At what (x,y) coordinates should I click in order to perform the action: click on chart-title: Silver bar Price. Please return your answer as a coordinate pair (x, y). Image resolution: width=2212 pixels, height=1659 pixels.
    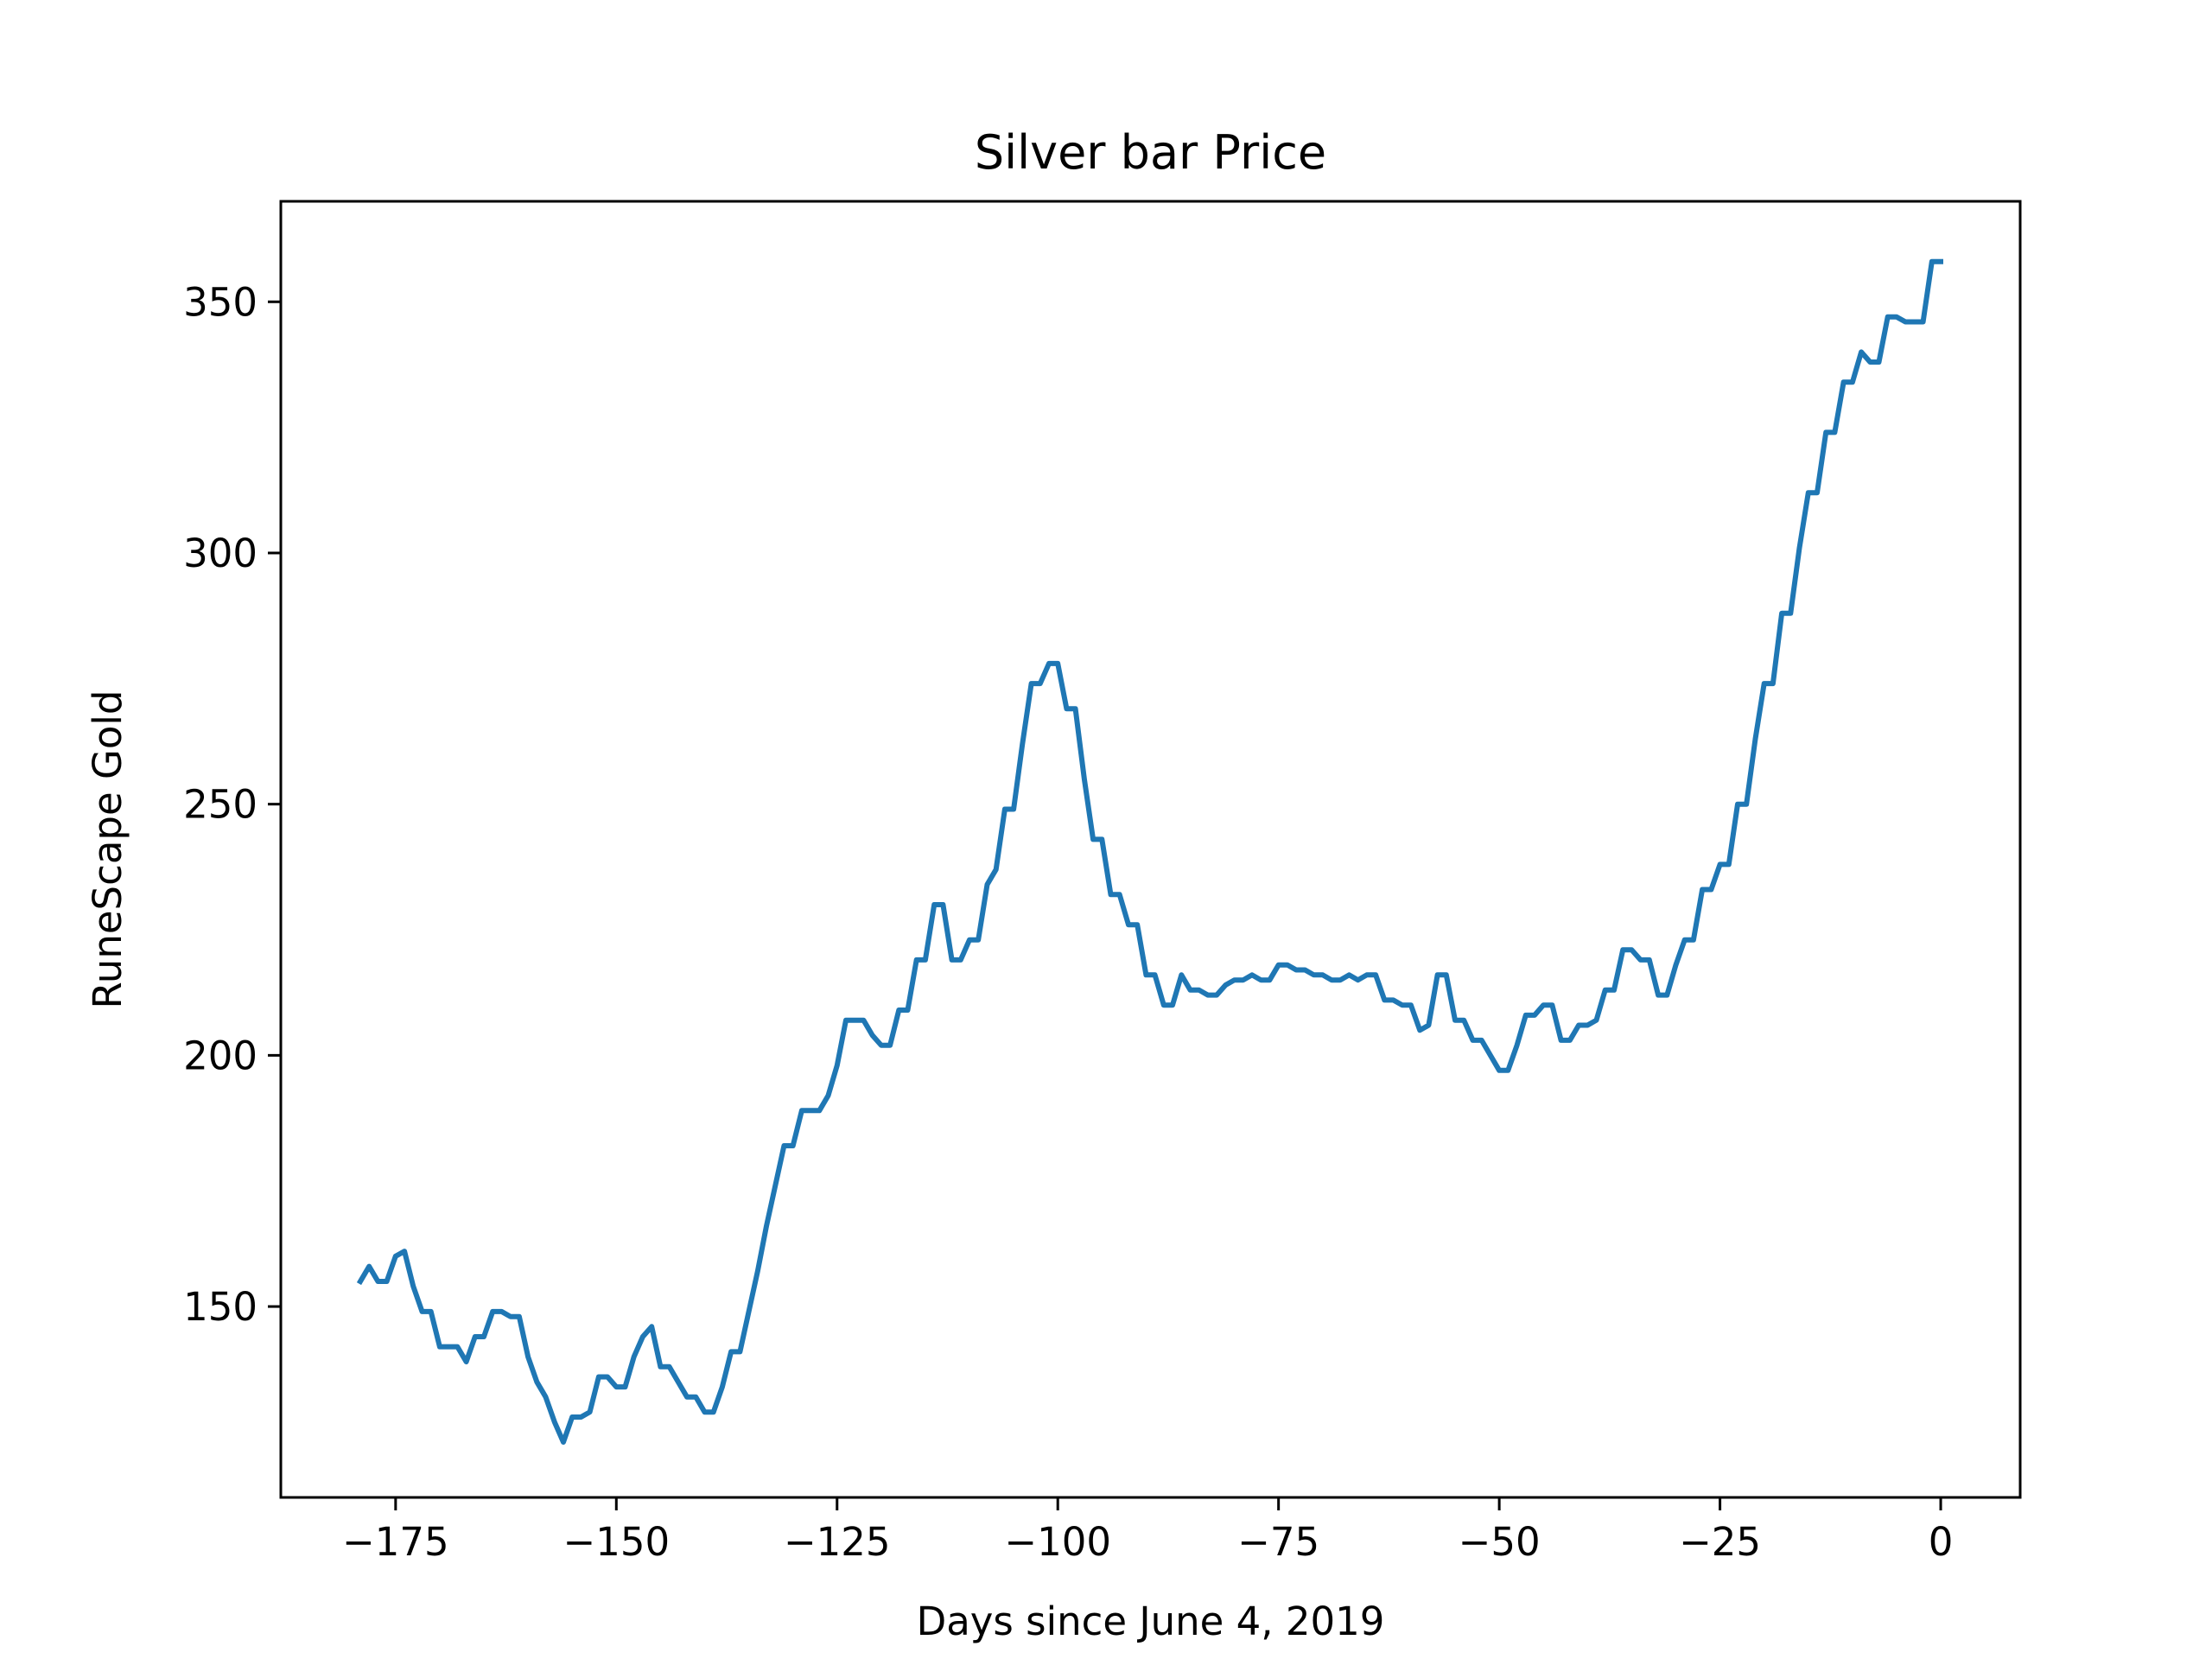
    Looking at the image, I should click on (1150, 152).